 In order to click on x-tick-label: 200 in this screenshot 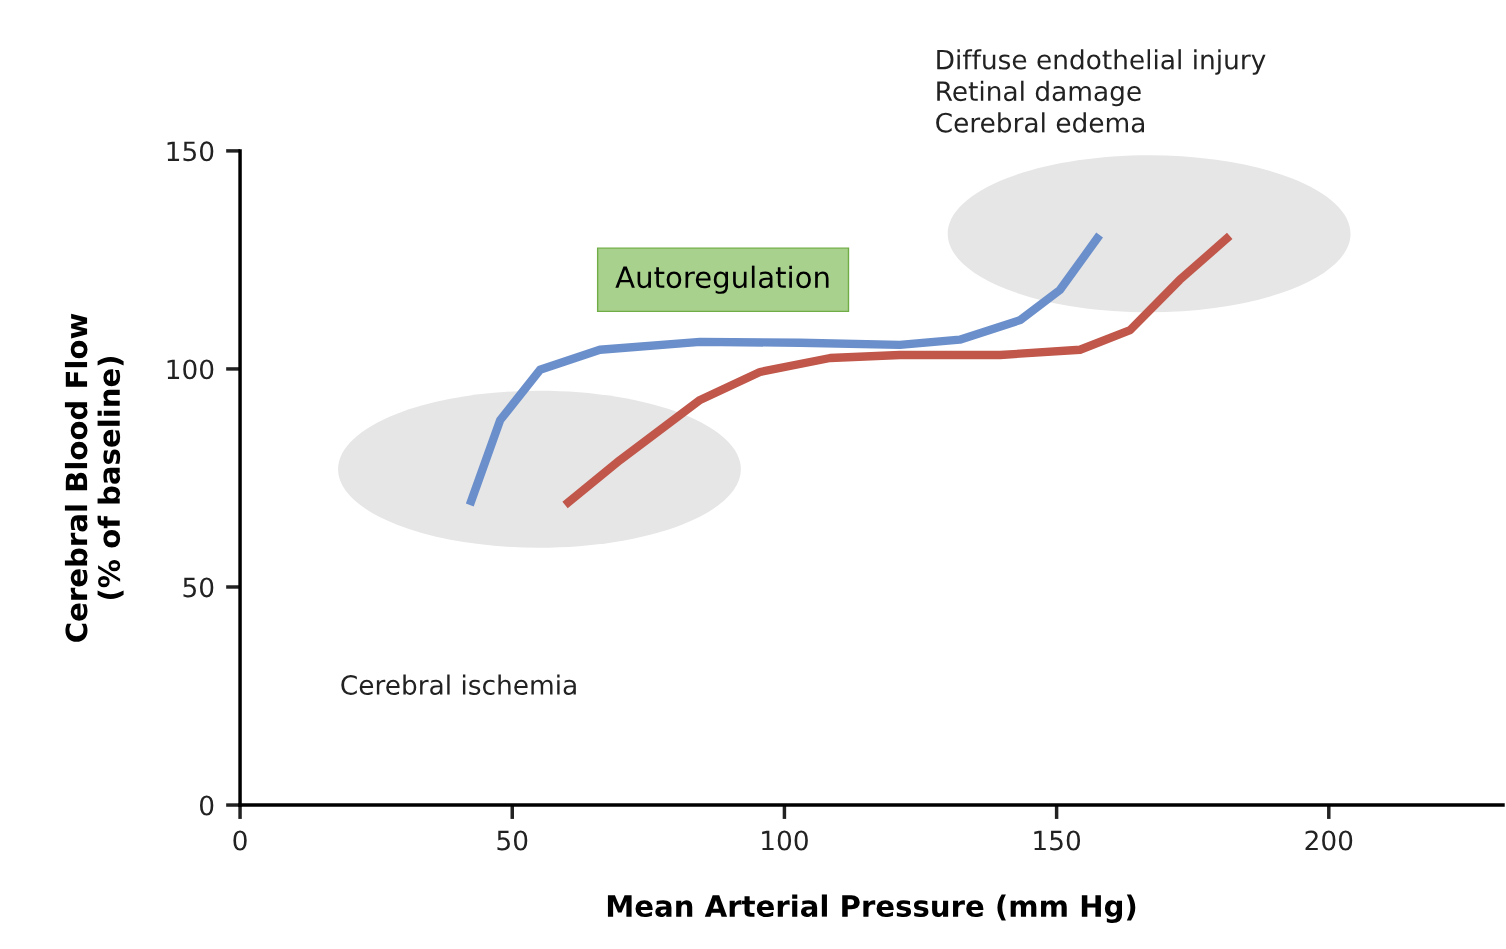, I will do `click(1329, 840)`.